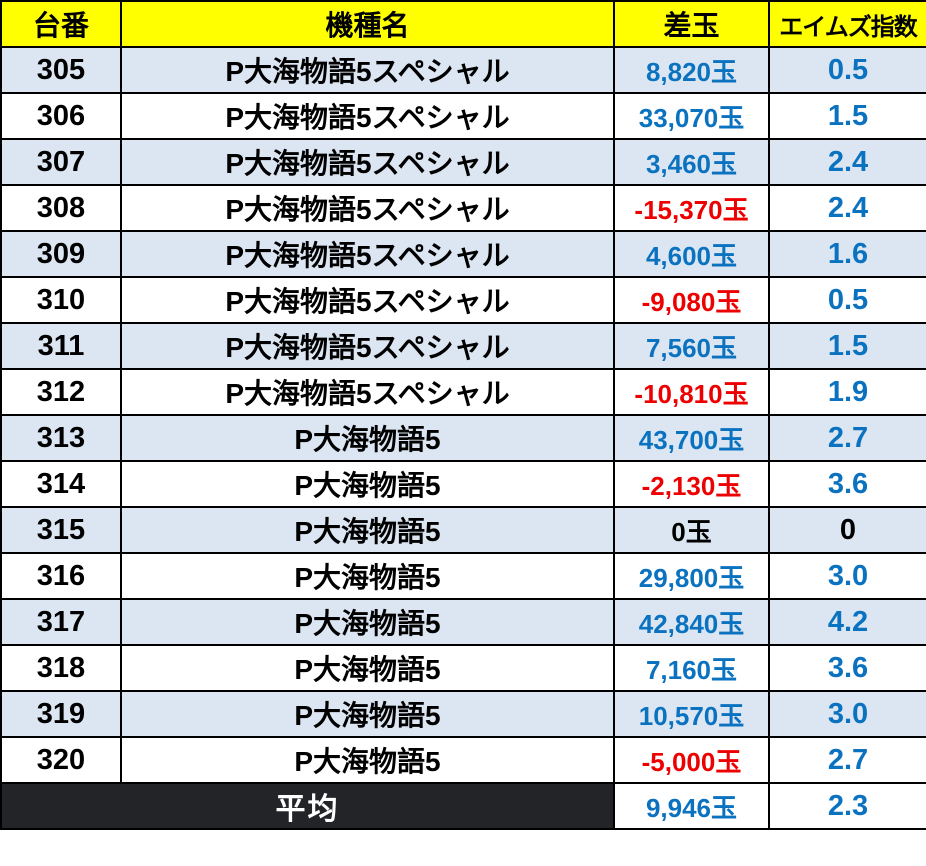 This screenshot has width=926, height=866. I want to click on aims-index-cell: 0, so click(847, 530).